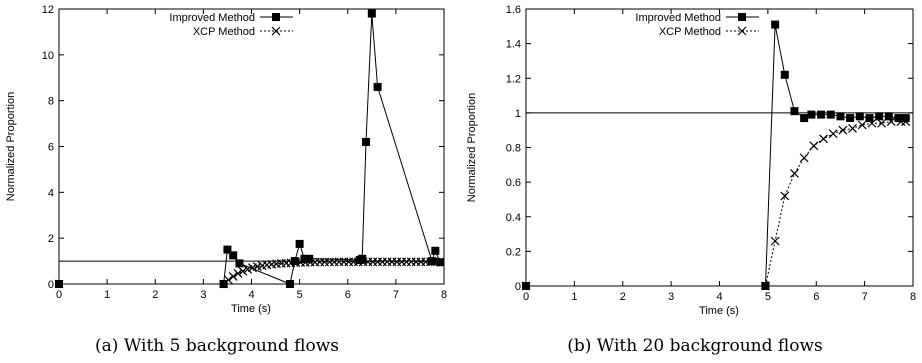  What do you see at coordinates (678, 18) in the screenshot?
I see `legend-label: Improved Method` at bounding box center [678, 18].